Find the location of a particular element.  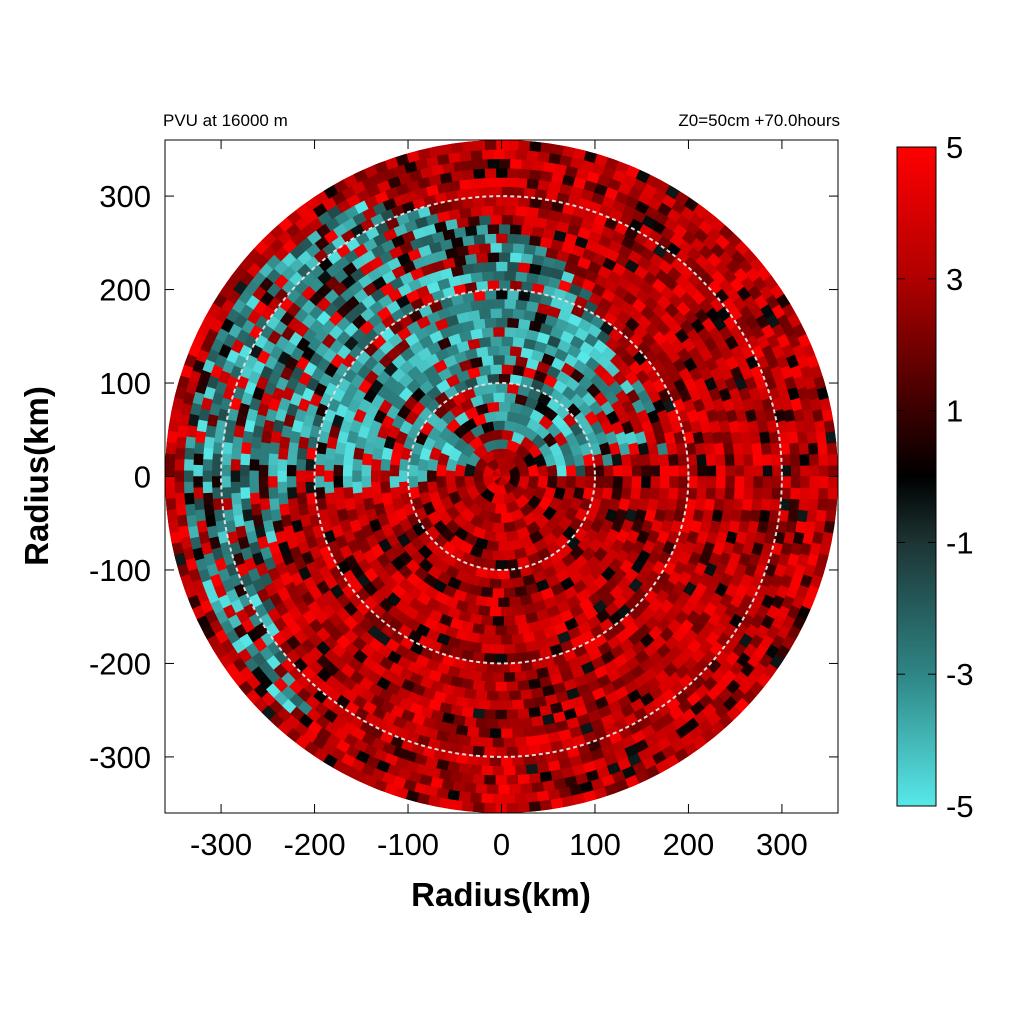

colorbar-tick-label: 1 is located at coordinates (954, 411).